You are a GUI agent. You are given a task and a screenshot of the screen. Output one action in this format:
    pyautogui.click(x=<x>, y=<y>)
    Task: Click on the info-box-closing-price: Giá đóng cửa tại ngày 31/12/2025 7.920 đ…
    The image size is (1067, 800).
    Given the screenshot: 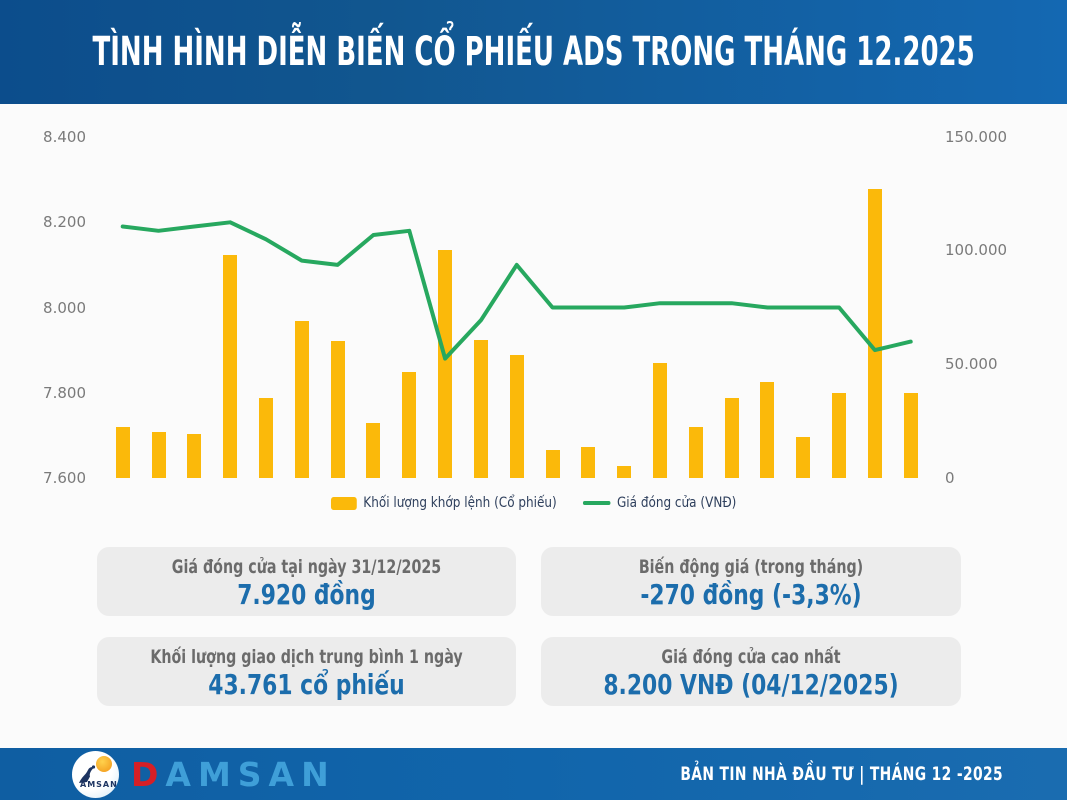 What is the action you would take?
    pyautogui.click(x=306, y=581)
    